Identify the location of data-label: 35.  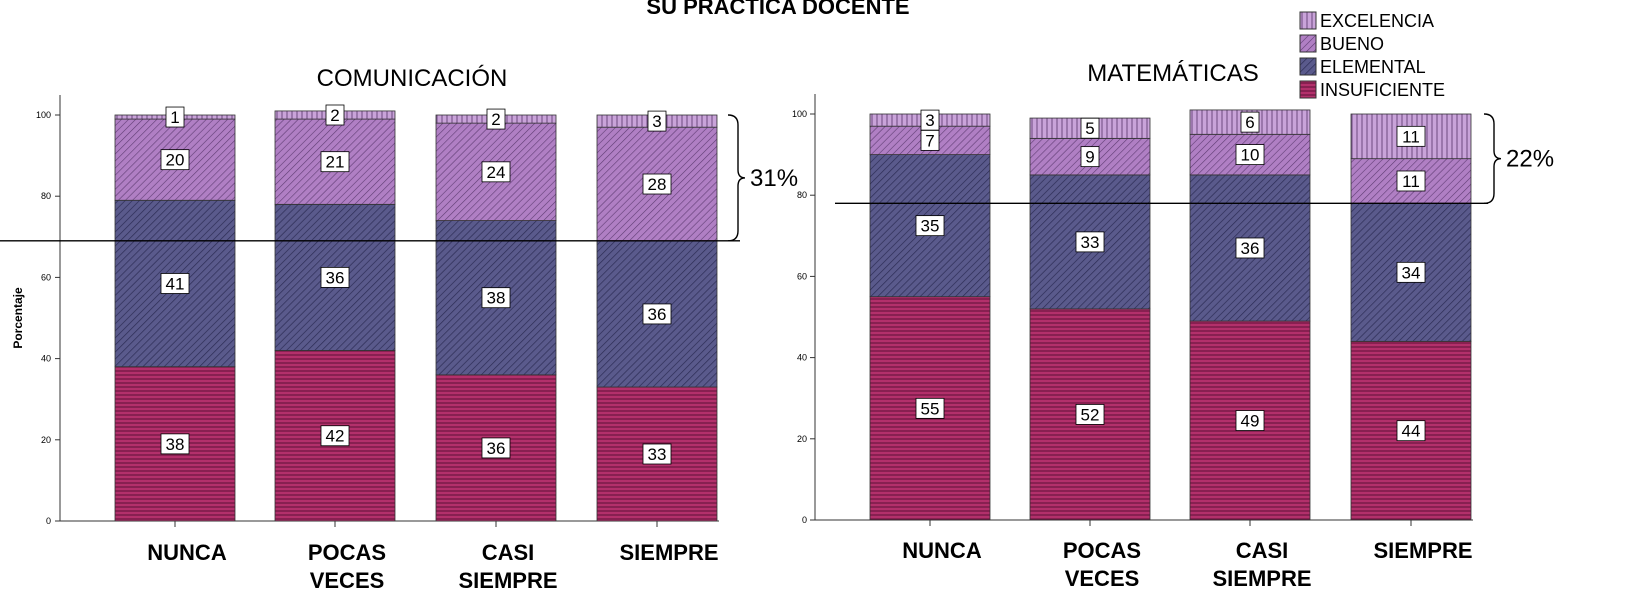
(930, 226).